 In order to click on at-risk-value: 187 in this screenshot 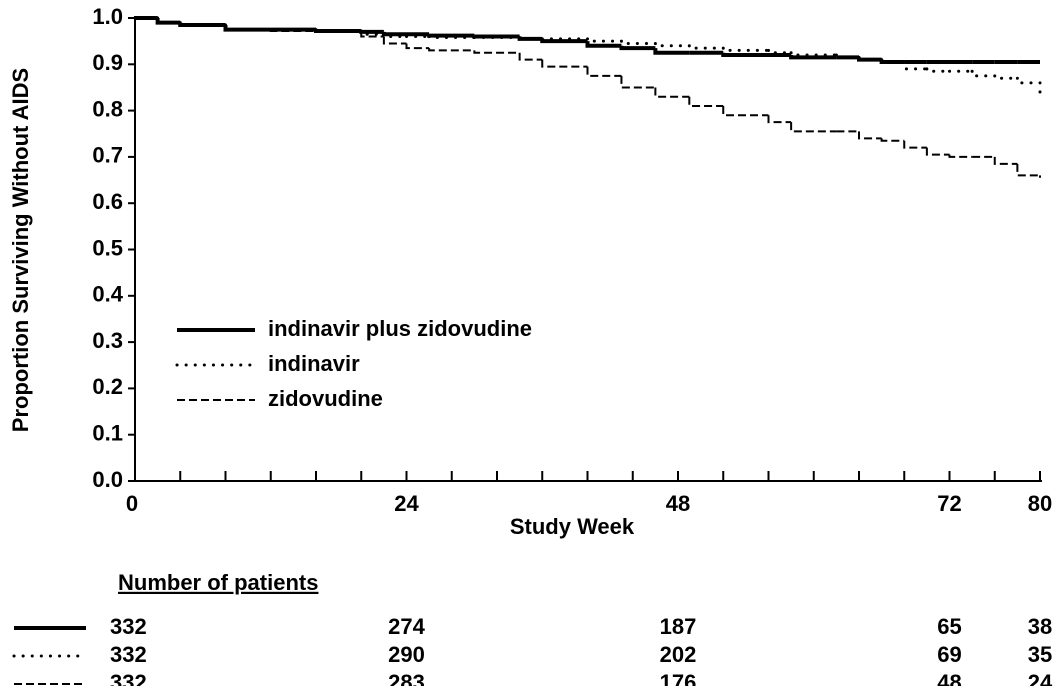, I will do `click(678, 626)`.